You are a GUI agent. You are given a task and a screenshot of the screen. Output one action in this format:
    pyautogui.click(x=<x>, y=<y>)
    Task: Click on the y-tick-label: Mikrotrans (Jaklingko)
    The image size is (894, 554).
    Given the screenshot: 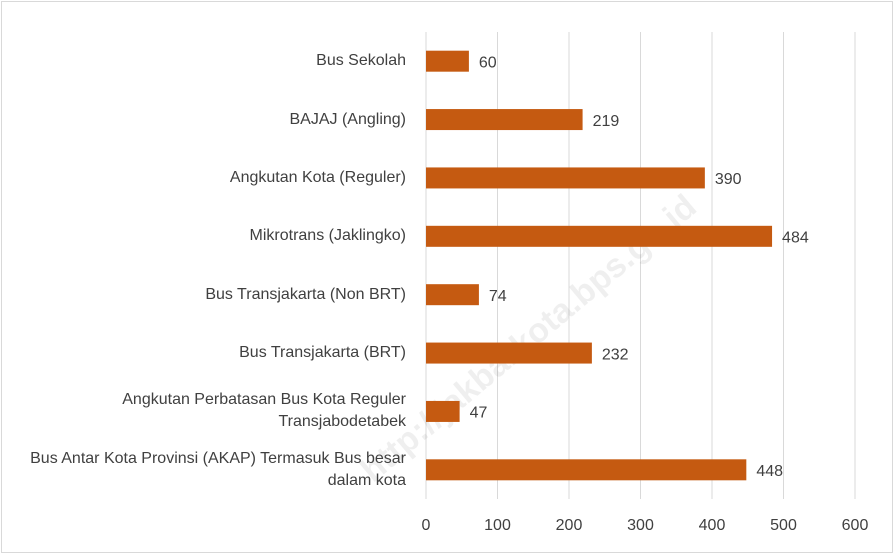 What is the action you would take?
    pyautogui.click(x=327, y=236)
    